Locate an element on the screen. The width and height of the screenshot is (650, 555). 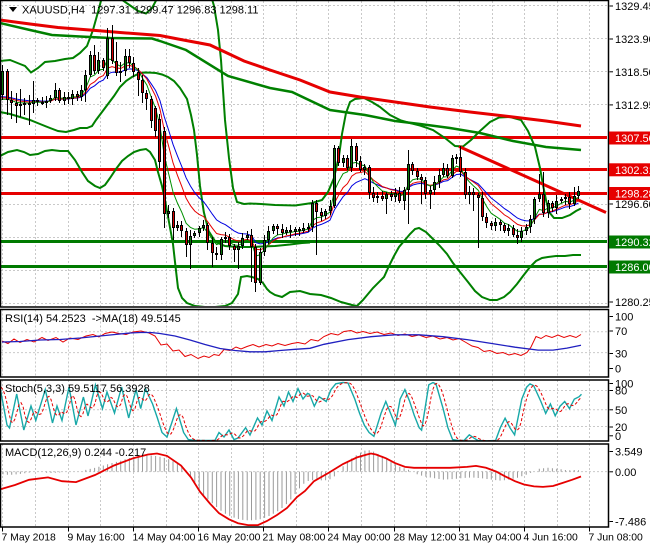
svg-text: 0.00 is located at coordinates (625, 473).